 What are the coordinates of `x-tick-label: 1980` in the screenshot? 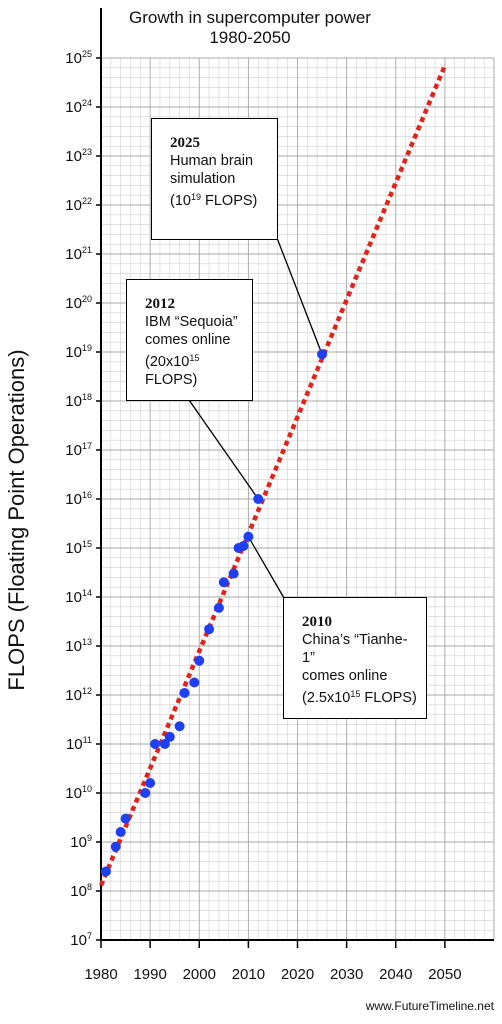 It's located at (101, 974).